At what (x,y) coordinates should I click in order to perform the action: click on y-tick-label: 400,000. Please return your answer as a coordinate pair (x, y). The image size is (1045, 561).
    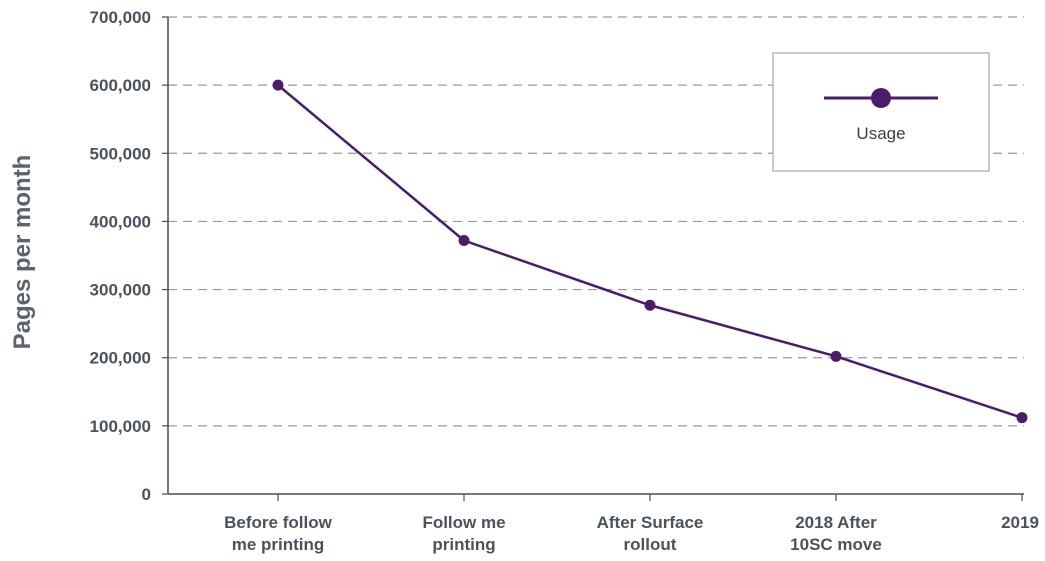
    Looking at the image, I should click on (120, 221).